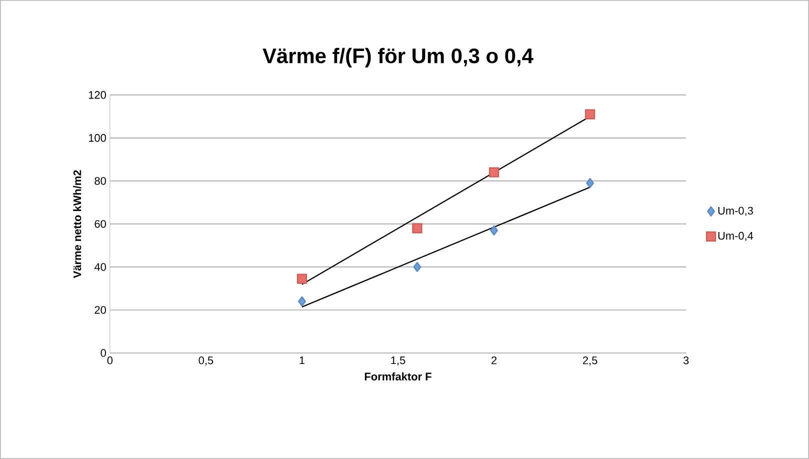 This screenshot has width=809, height=459. Describe the element at coordinates (398, 58) in the screenshot. I see `chart-title: Värme f/(F) för Um 0,3 o 0,4` at that location.